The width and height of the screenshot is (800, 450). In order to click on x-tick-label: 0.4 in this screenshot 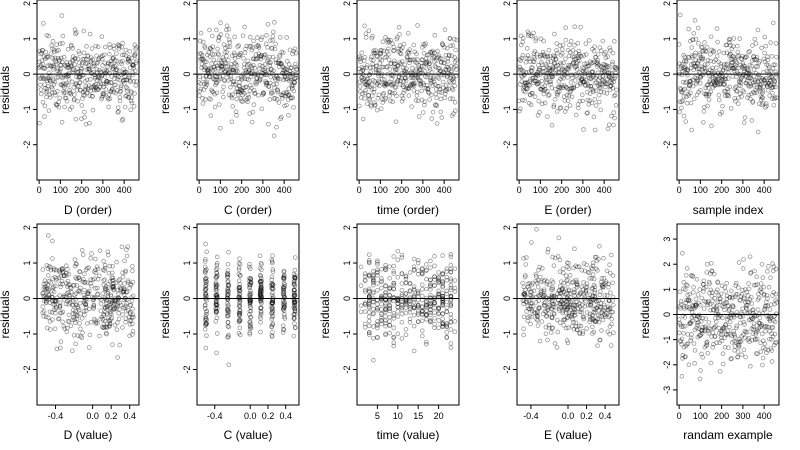, I will do `click(605, 416)`.